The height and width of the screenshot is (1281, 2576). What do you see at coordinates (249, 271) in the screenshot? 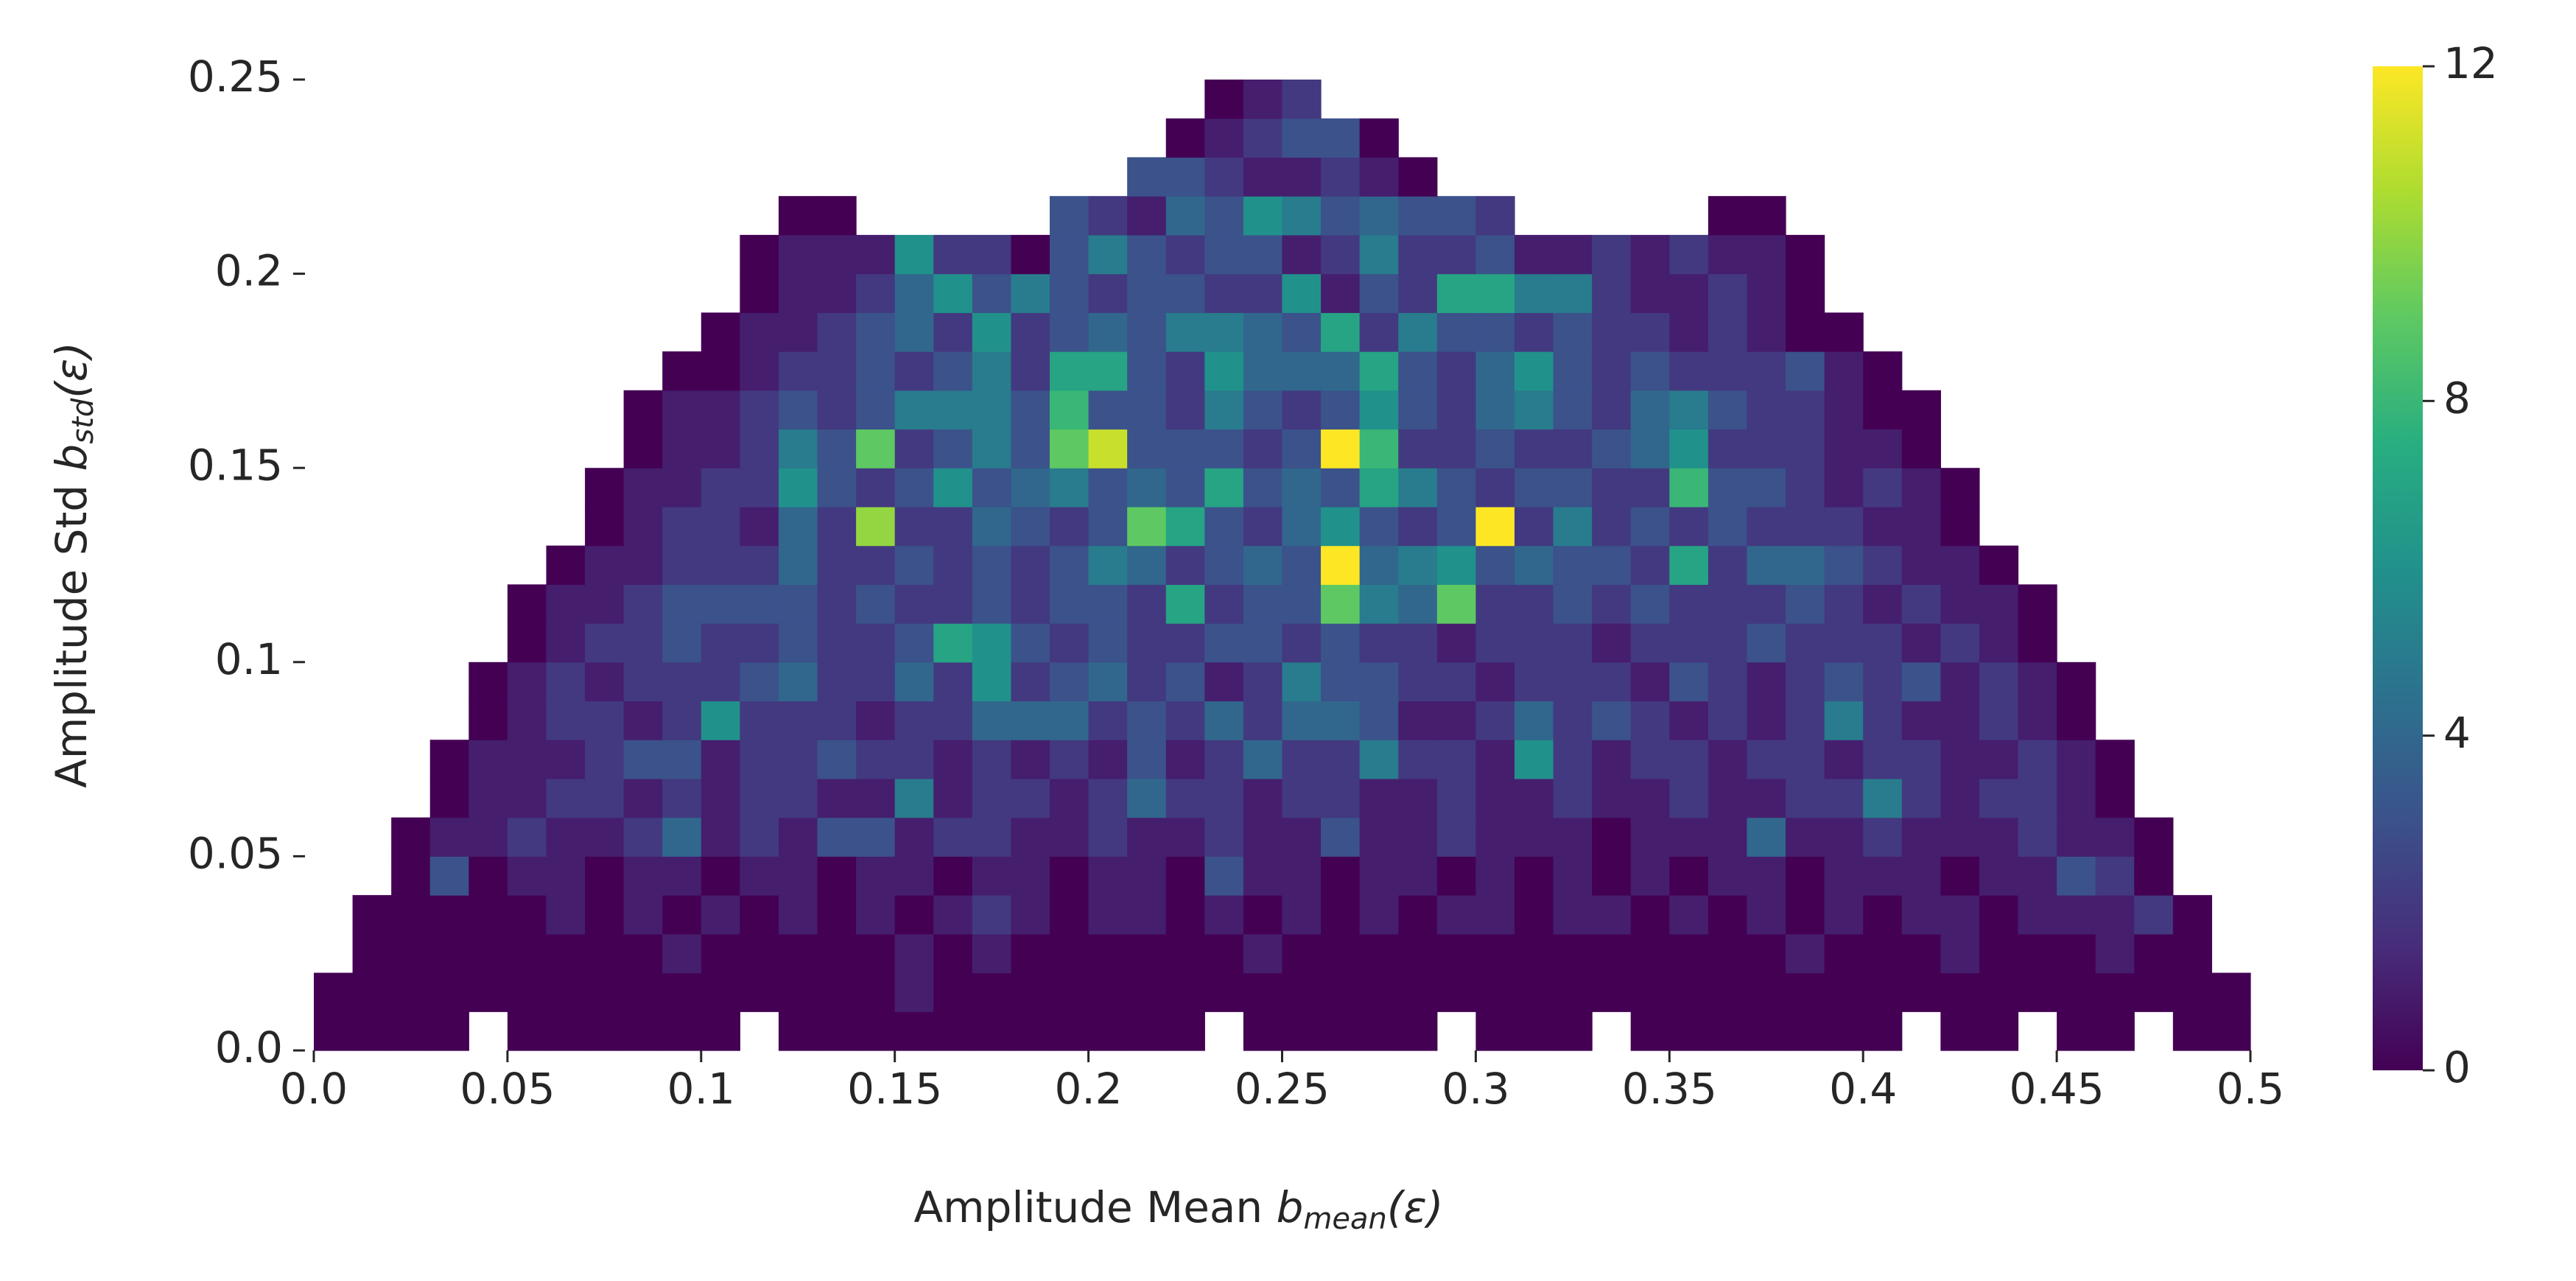
I see `y-tick-label: 0.2` at bounding box center [249, 271].